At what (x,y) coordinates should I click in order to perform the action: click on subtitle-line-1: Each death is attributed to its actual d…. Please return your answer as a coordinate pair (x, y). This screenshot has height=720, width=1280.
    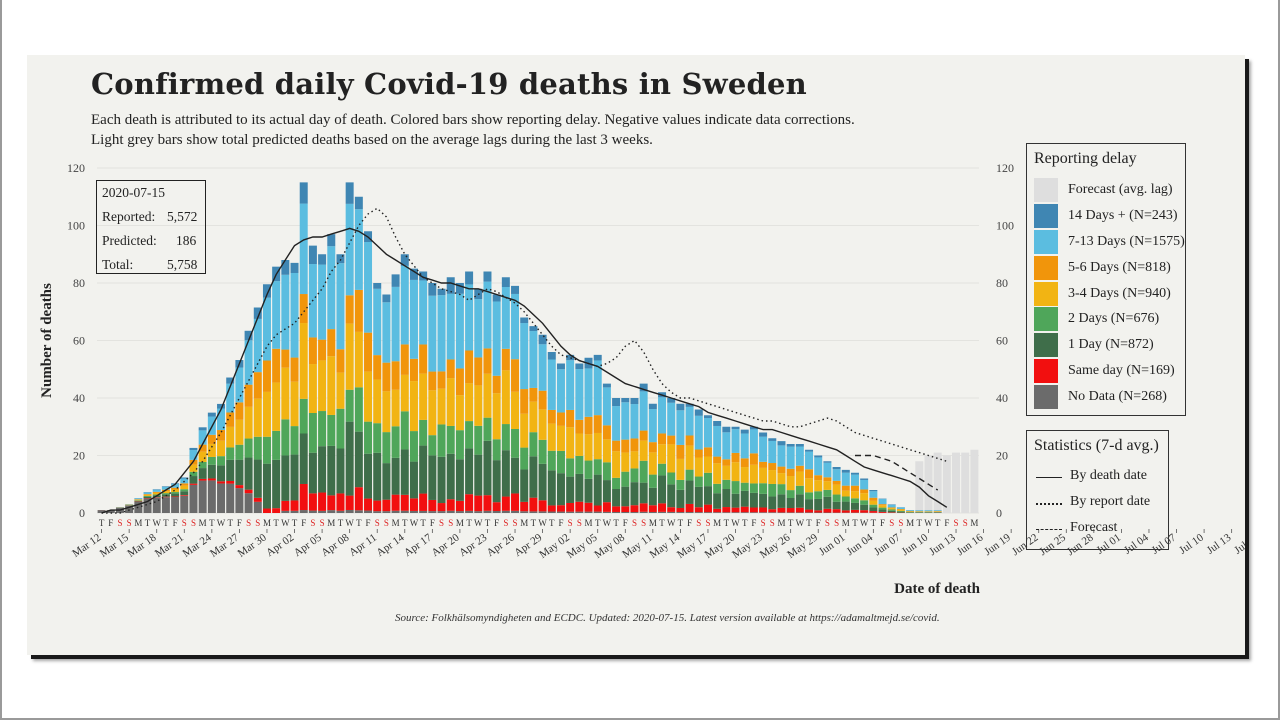
    Looking at the image, I should click on (473, 120).